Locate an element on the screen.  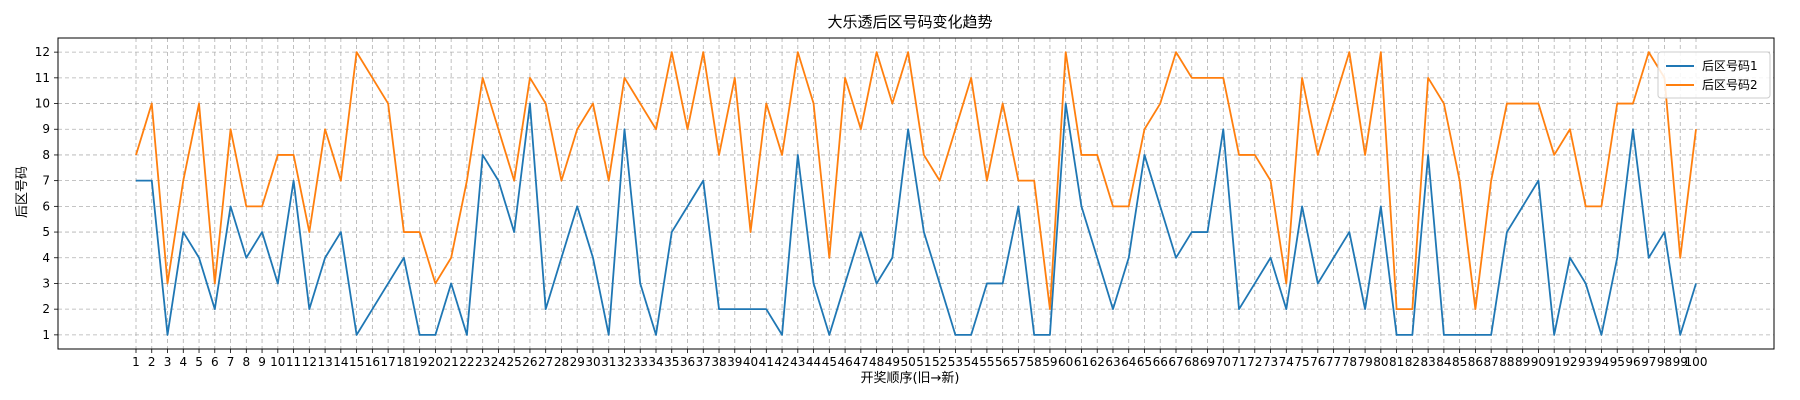
x-tick-label: 46 is located at coordinates (844, 362).